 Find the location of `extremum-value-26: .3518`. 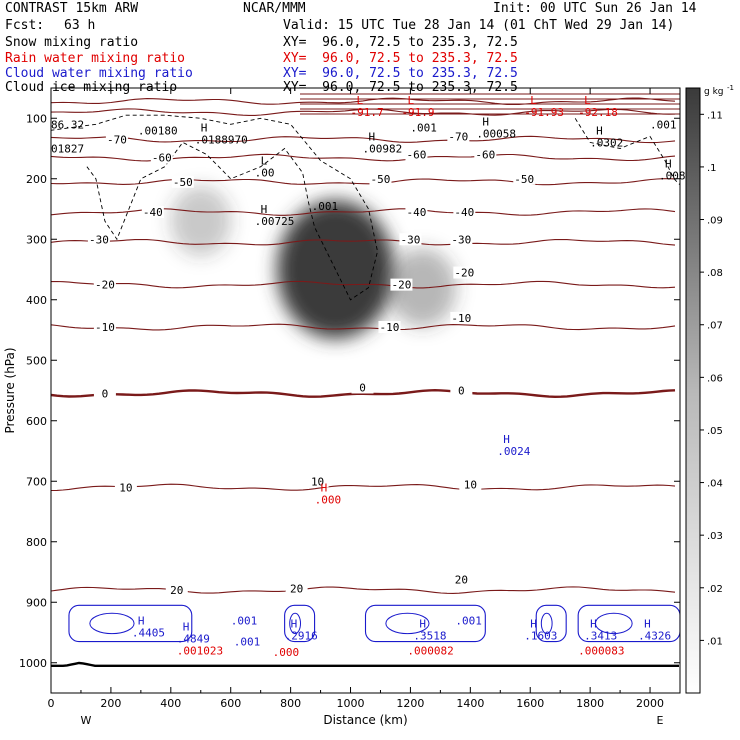

extremum-value-26: .3518 is located at coordinates (429, 635).